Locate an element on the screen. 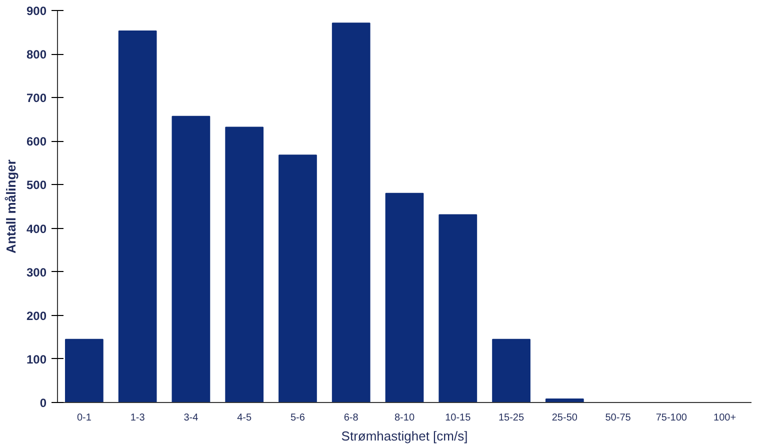  x-tick-label: 50-75 is located at coordinates (618, 418).